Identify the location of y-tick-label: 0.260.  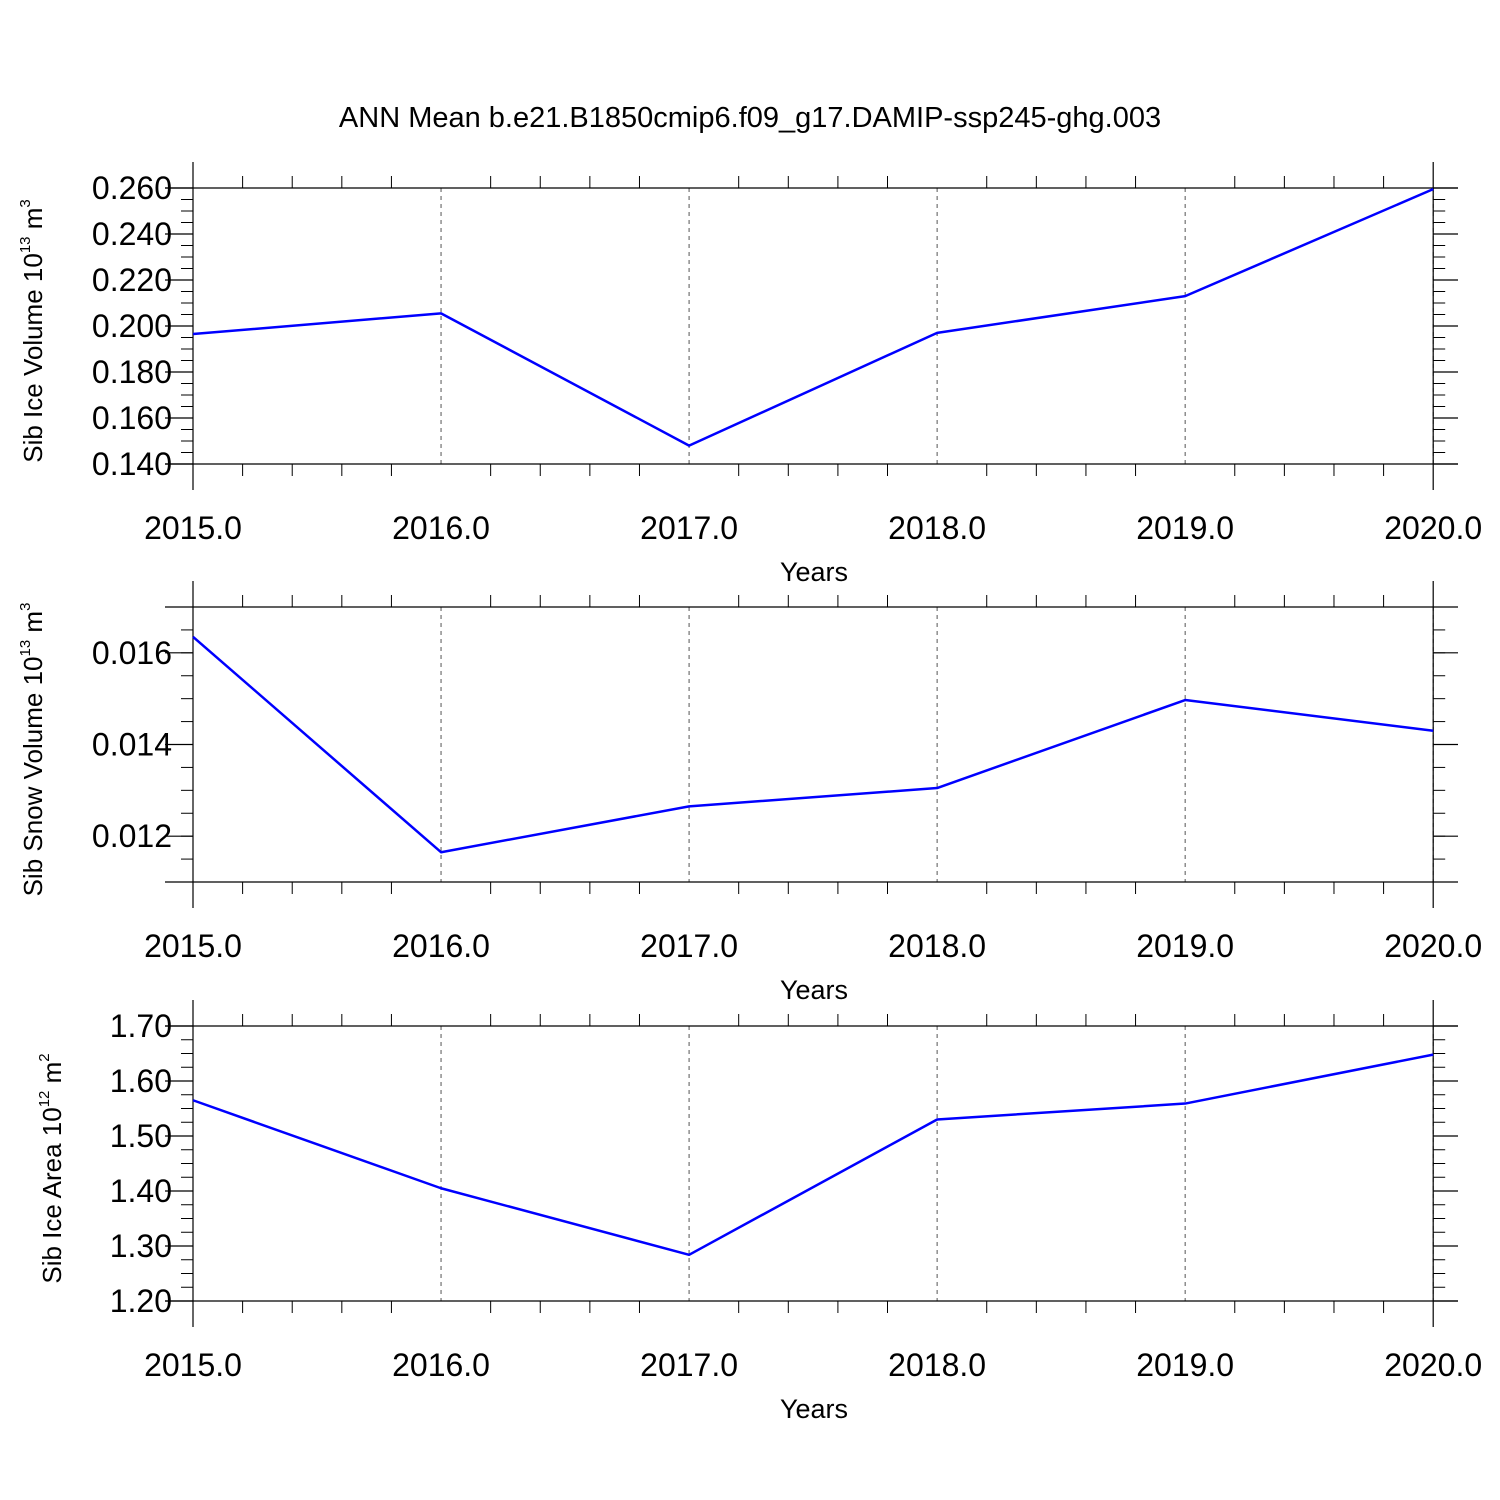
(132, 188).